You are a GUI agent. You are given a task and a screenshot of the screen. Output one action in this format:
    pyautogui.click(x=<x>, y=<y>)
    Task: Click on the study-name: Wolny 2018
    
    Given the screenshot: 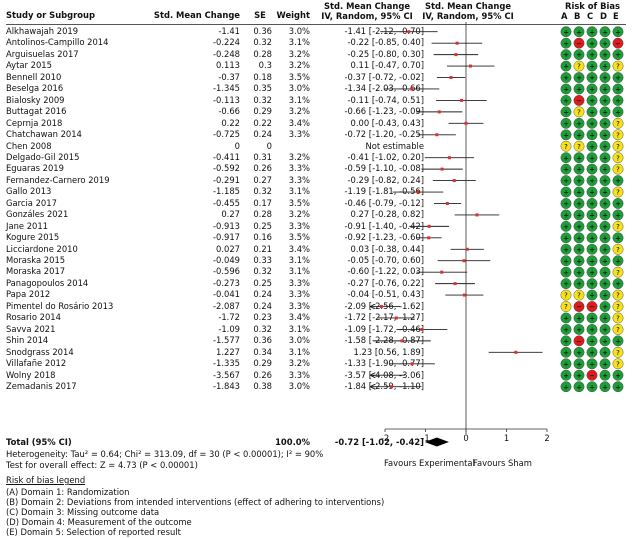 What is the action you would take?
    pyautogui.click(x=31, y=374)
    